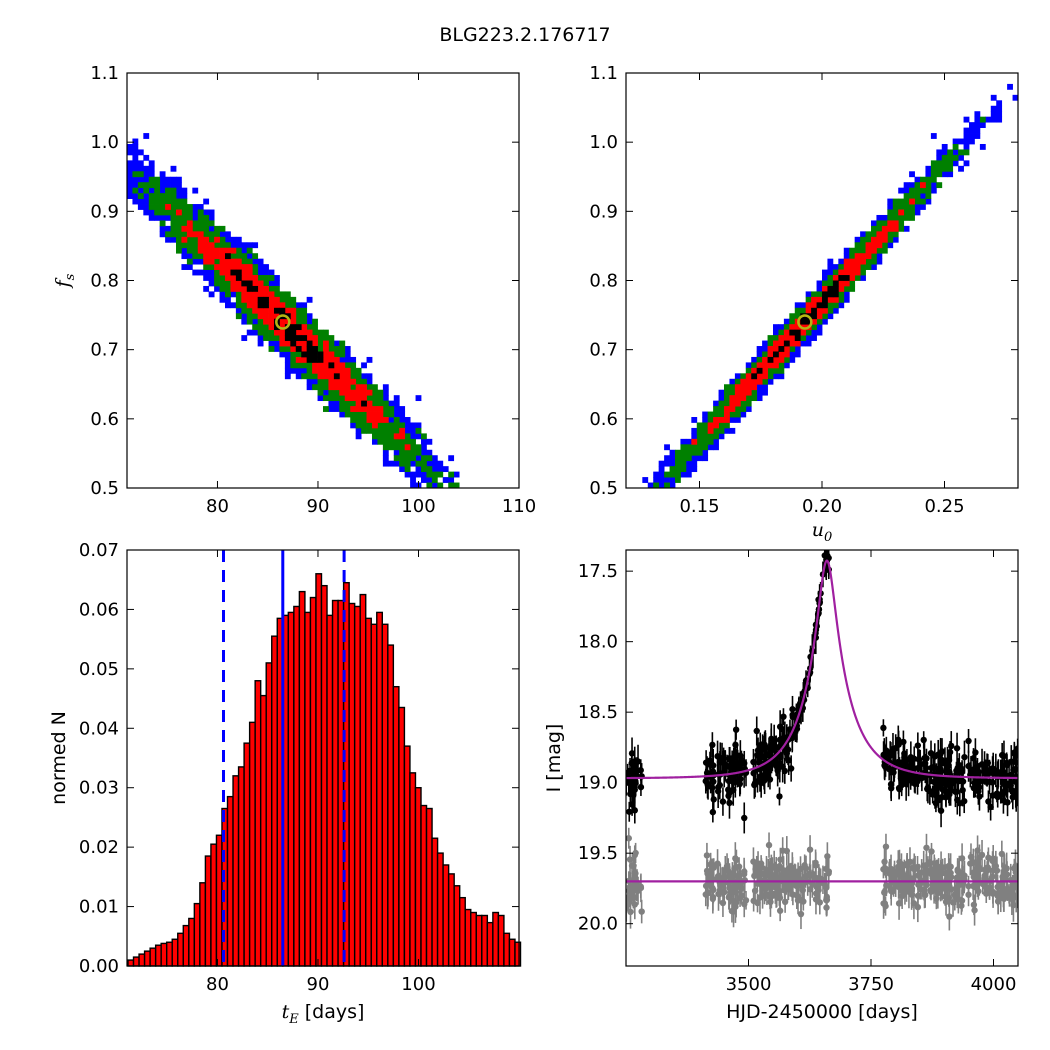 The width and height of the screenshot is (1050, 1050). I want to click on lightcurve-data, so click(822, 740).